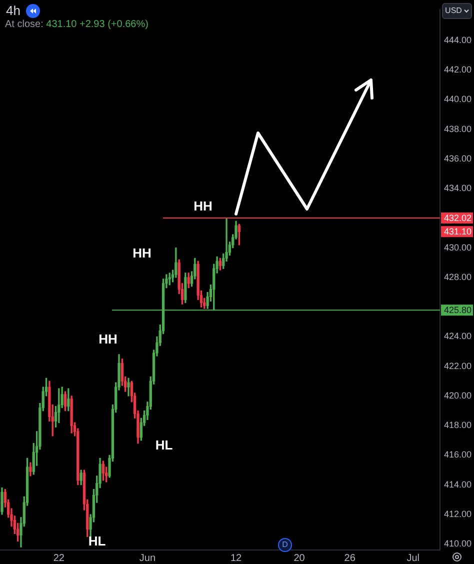  I want to click on y-tick-label: 410.00, so click(458, 543).